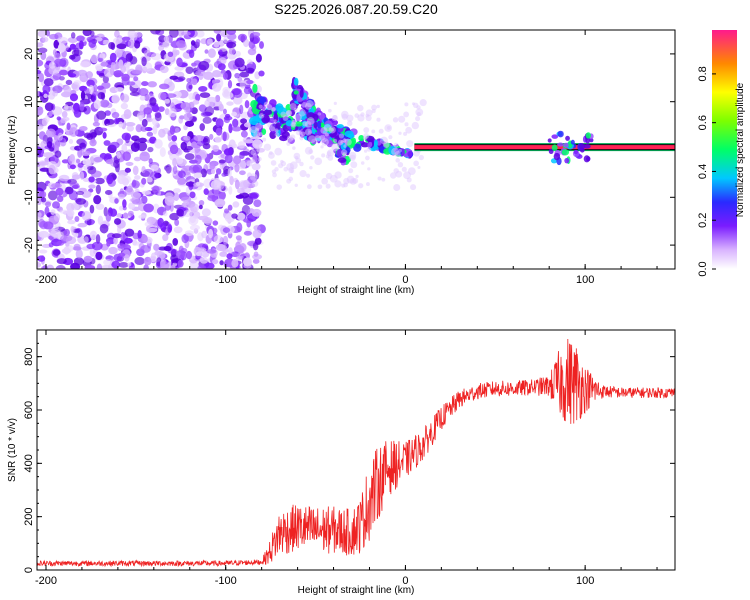 This screenshot has height=600, width=750. What do you see at coordinates (46, 280) in the screenshot?
I see `x-tick-label: -200` at bounding box center [46, 280].